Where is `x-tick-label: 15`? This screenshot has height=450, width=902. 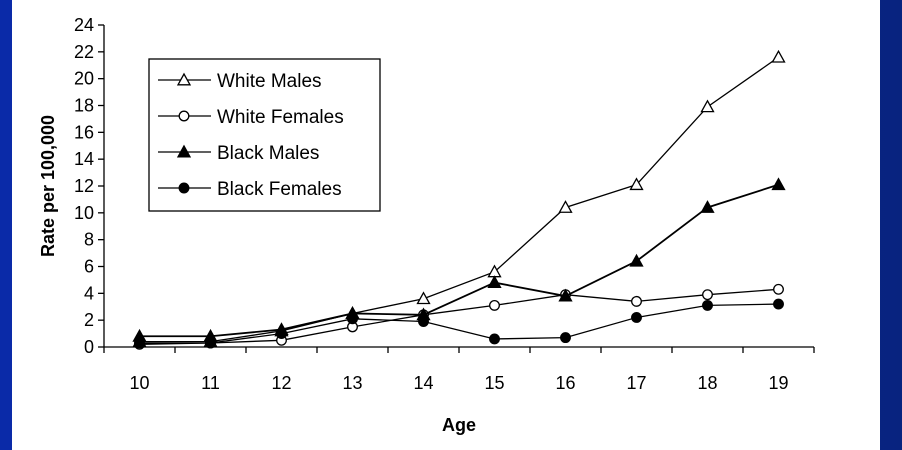 x-tick-label: 15 is located at coordinates (494, 383).